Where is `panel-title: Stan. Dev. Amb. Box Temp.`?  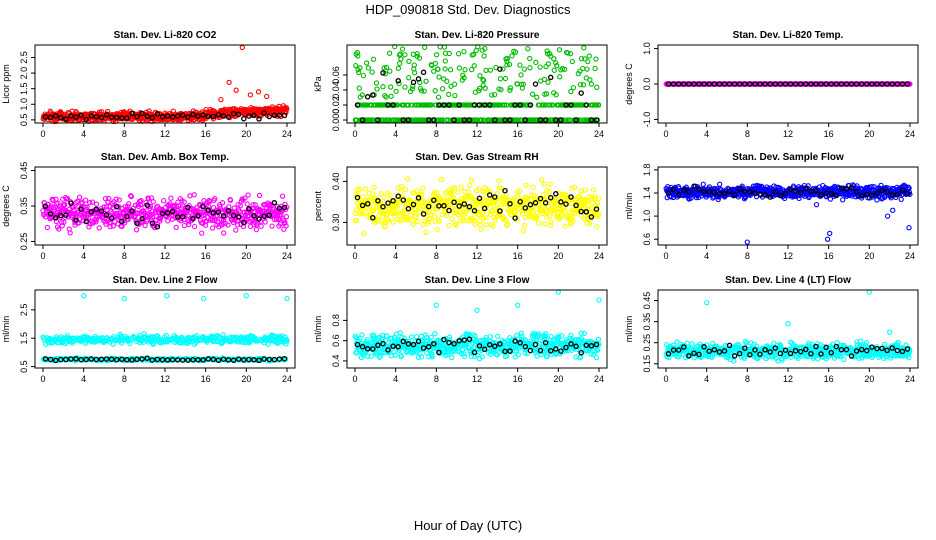 panel-title: Stan. Dev. Amb. Box Temp. is located at coordinates (165, 157).